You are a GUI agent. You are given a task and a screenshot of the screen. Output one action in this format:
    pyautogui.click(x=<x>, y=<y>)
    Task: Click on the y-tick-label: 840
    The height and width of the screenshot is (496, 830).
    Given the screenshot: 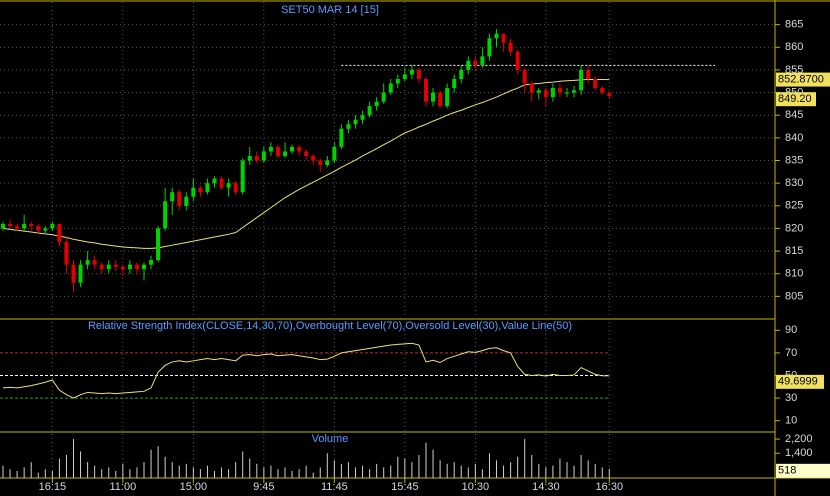 What is the action you would take?
    pyautogui.click(x=794, y=138)
    